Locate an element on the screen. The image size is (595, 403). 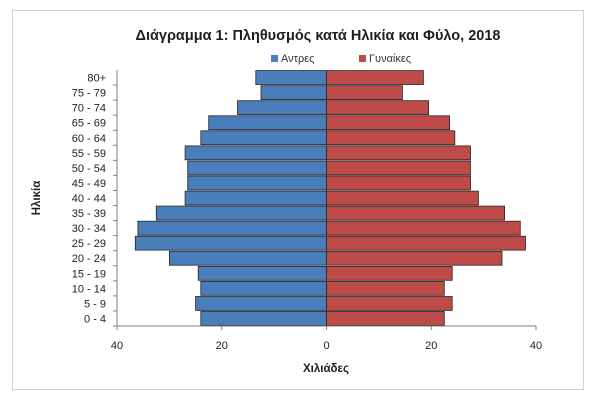
y-tick-label: 50 - 54 is located at coordinates (89, 169).